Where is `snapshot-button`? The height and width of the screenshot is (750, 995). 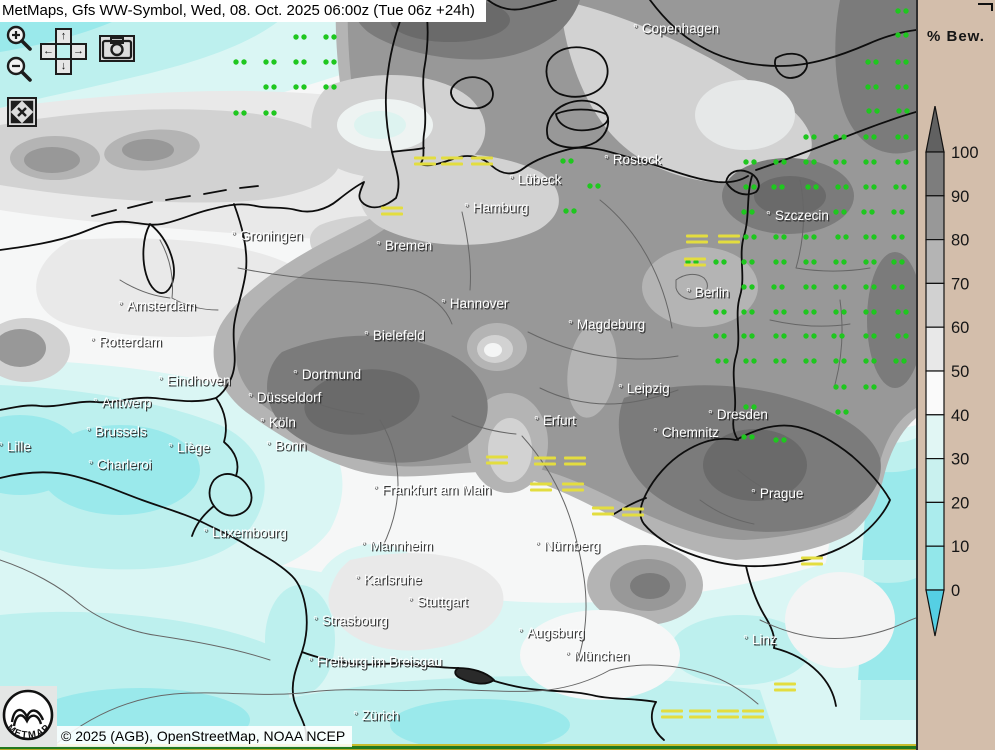 snapshot-button is located at coordinates (117, 48).